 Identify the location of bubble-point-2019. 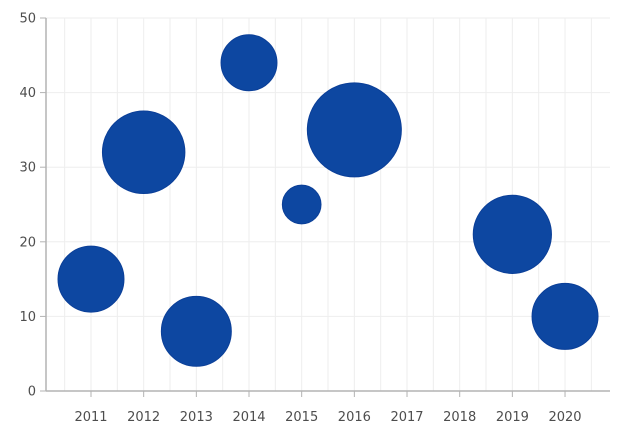
(512, 234).